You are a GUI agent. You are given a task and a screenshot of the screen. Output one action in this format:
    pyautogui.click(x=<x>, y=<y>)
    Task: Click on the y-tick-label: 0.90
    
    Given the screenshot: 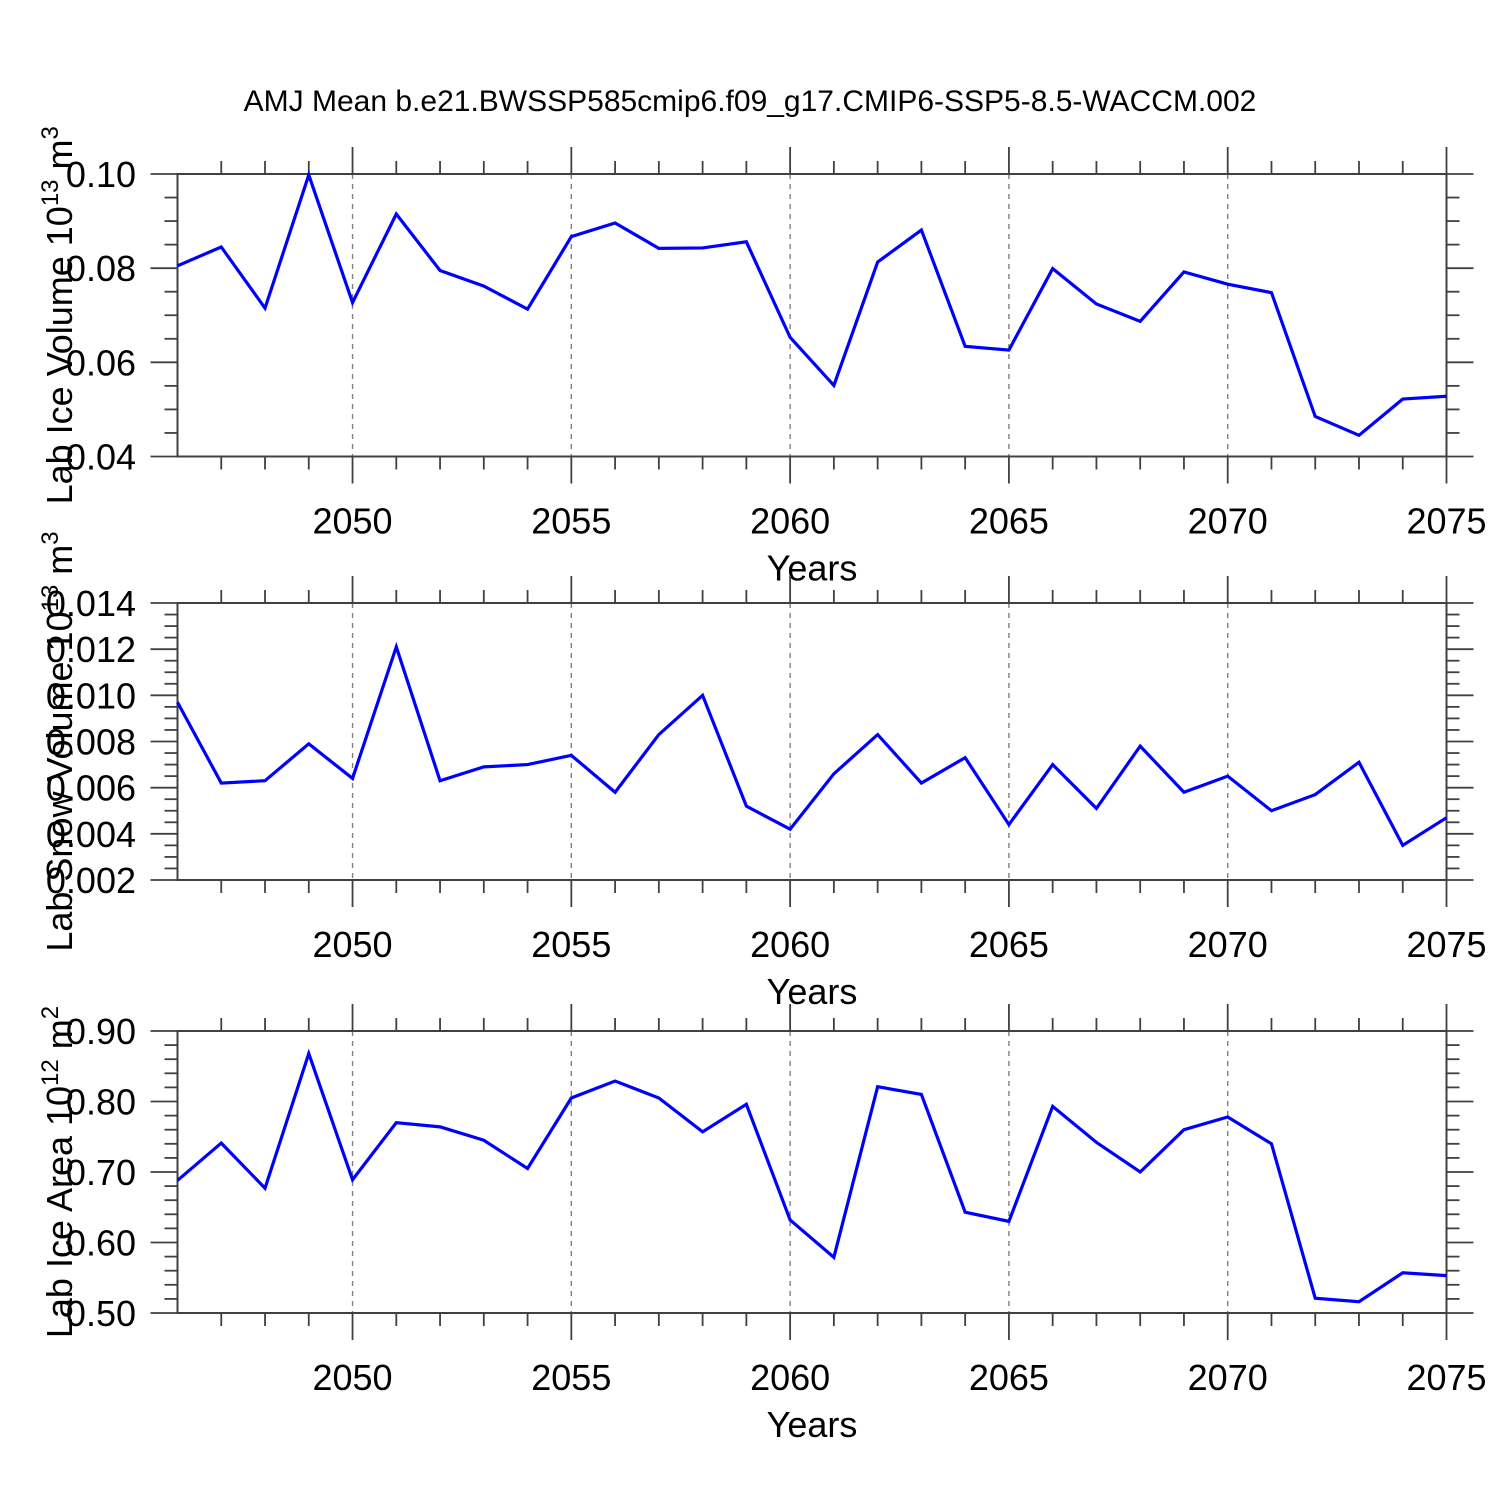 What is the action you would take?
    pyautogui.click(x=101, y=1031)
    